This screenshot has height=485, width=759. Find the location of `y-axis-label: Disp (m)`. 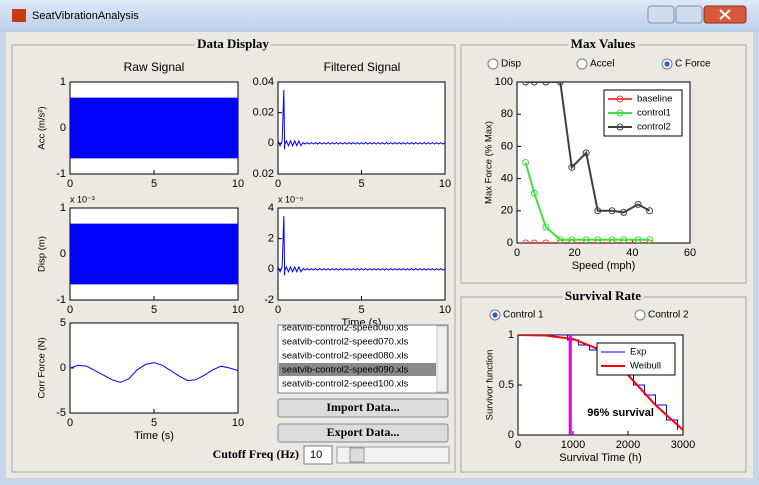

y-axis-label: Disp (m) is located at coordinates (42, 254).